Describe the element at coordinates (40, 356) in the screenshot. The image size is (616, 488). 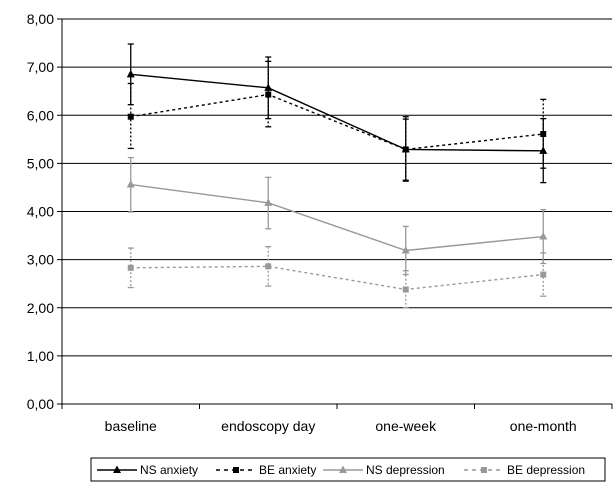
I see `y-tick-label: 1,00` at that location.